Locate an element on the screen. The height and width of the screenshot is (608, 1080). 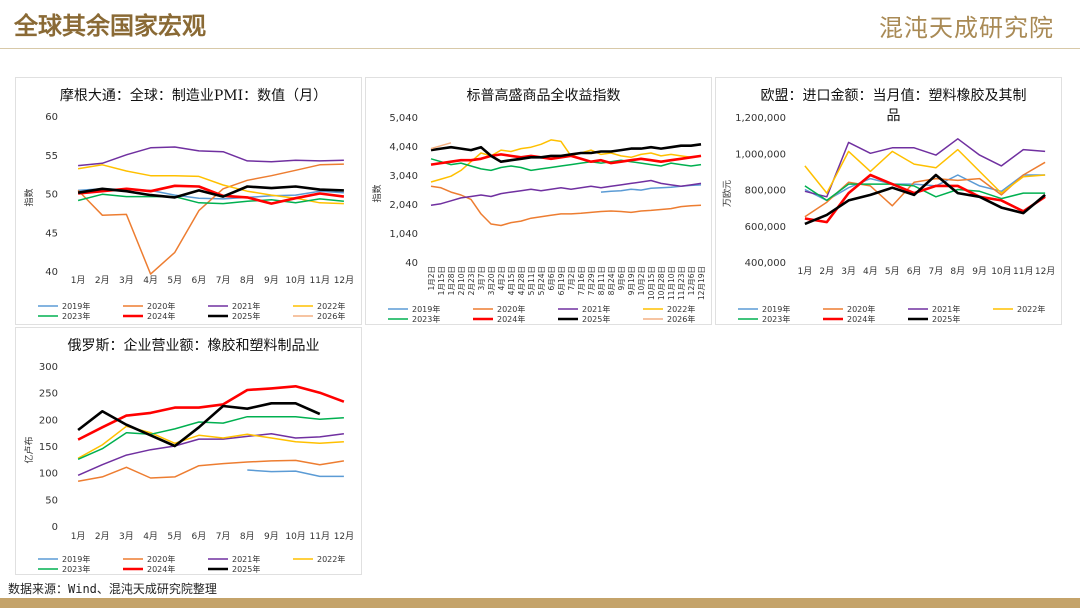
y-tick-label: 0 is located at coordinates (55, 527).